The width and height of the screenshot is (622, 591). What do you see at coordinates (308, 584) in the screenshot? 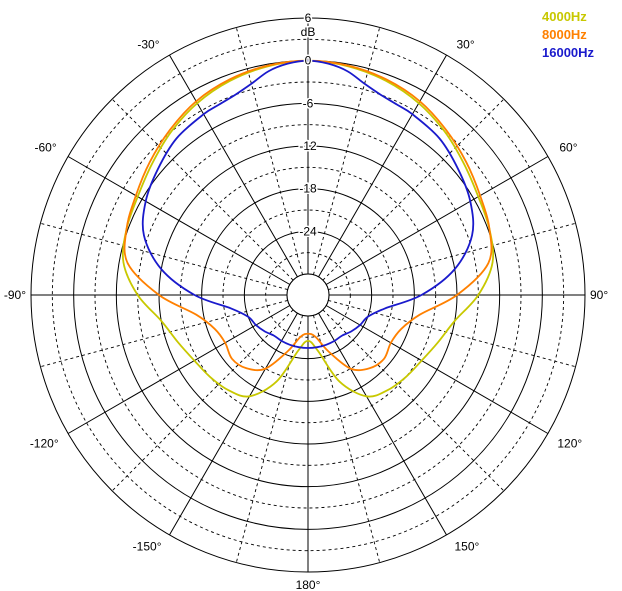
I see `angle-tick-label: 180°` at bounding box center [308, 584].